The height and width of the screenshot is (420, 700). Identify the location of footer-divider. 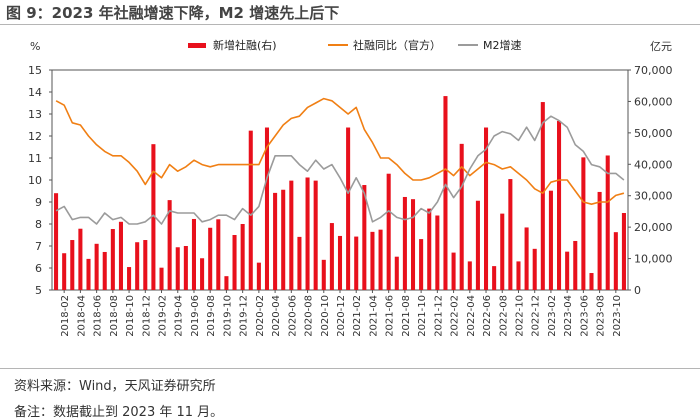
(350, 368).